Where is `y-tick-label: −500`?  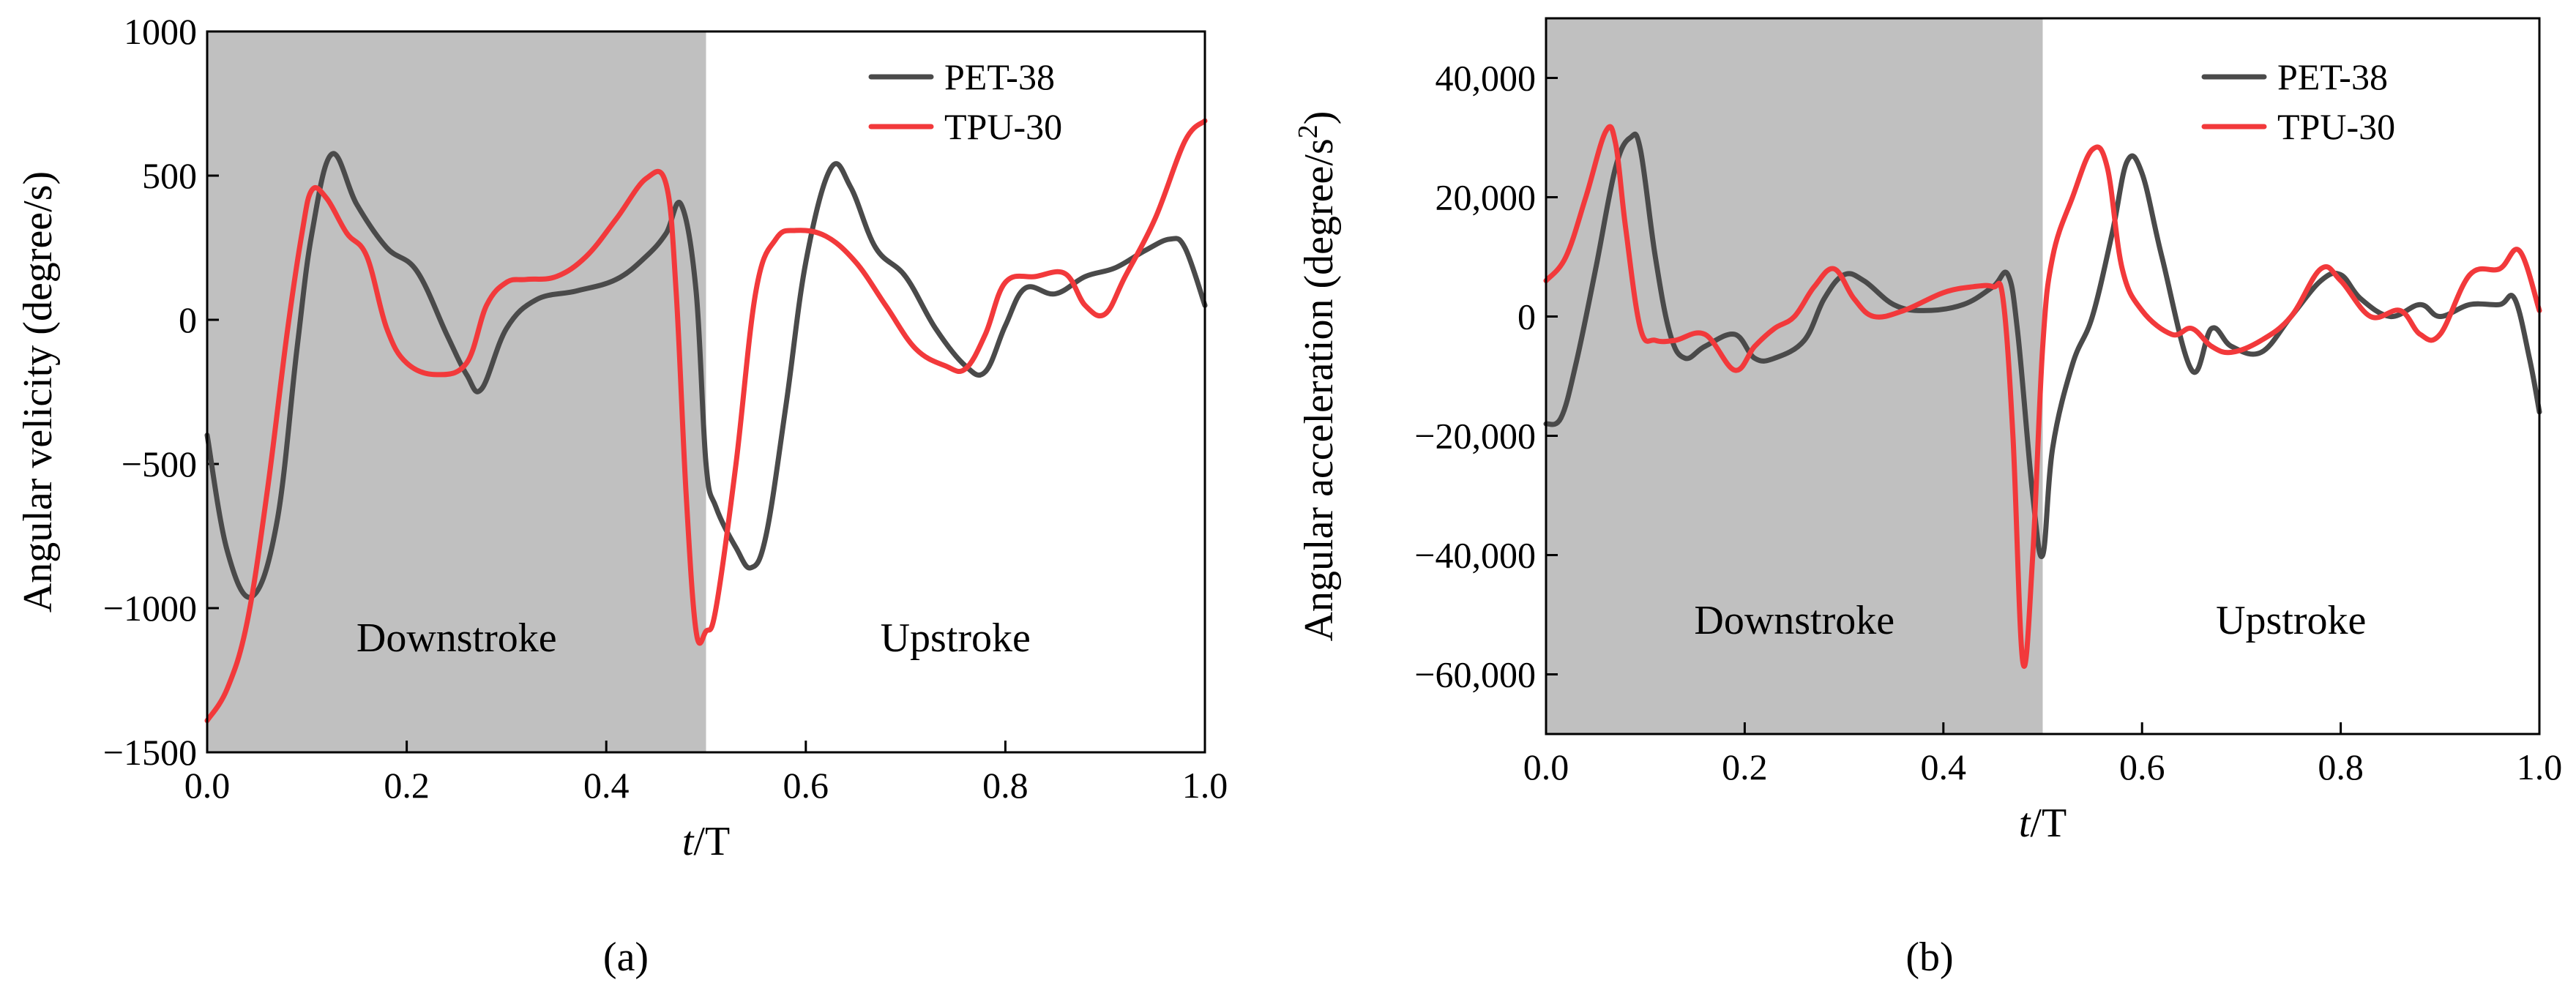
y-tick-label: −500 is located at coordinates (159, 463).